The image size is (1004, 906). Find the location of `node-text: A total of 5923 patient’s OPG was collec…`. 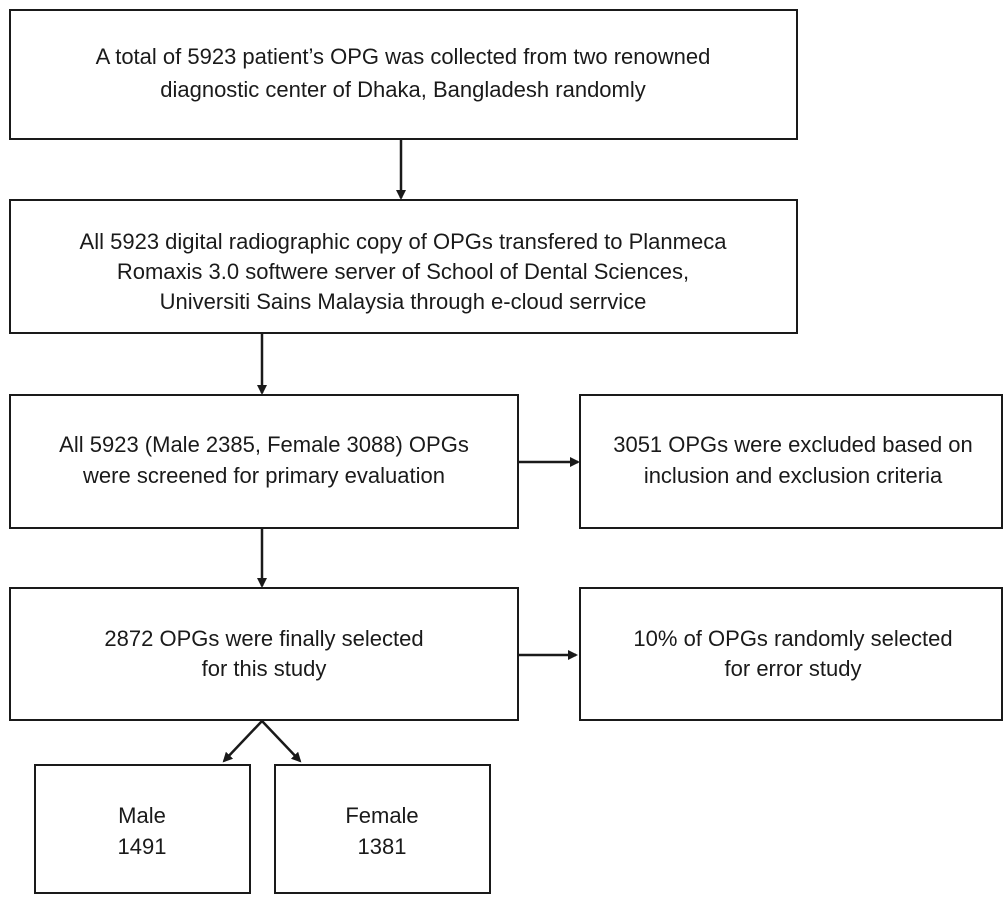

node-text: A total of 5923 patient’s OPG was collec… is located at coordinates (403, 56).